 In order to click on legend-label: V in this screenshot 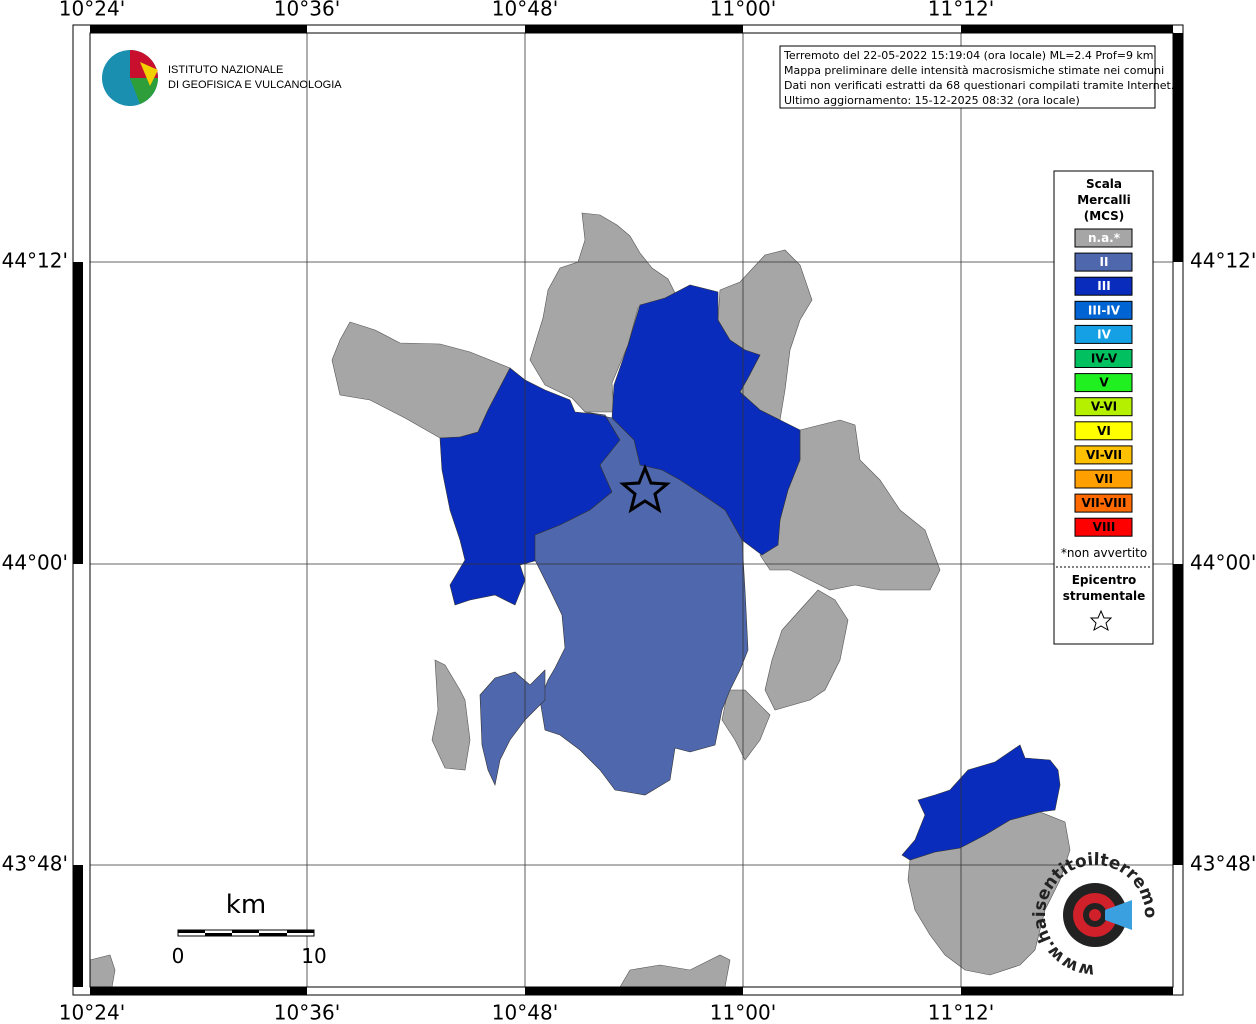, I will do `click(1104, 383)`.